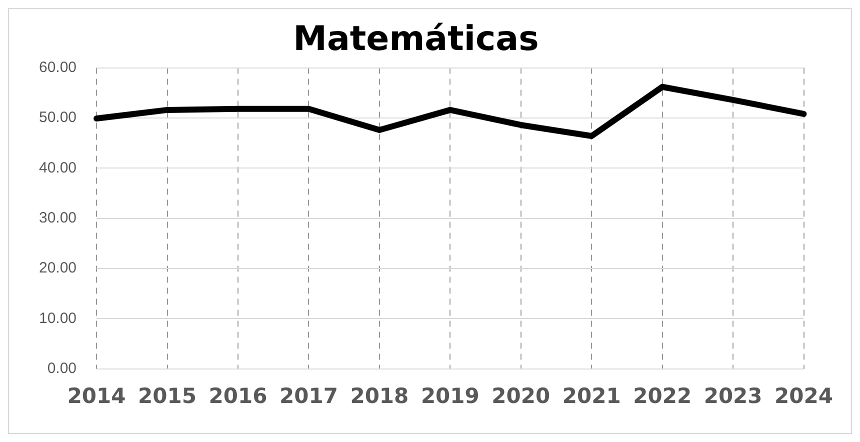 This screenshot has height=442, width=860. Describe the element at coordinates (308, 396) in the screenshot. I see `x-tick-label: 2017` at that location.